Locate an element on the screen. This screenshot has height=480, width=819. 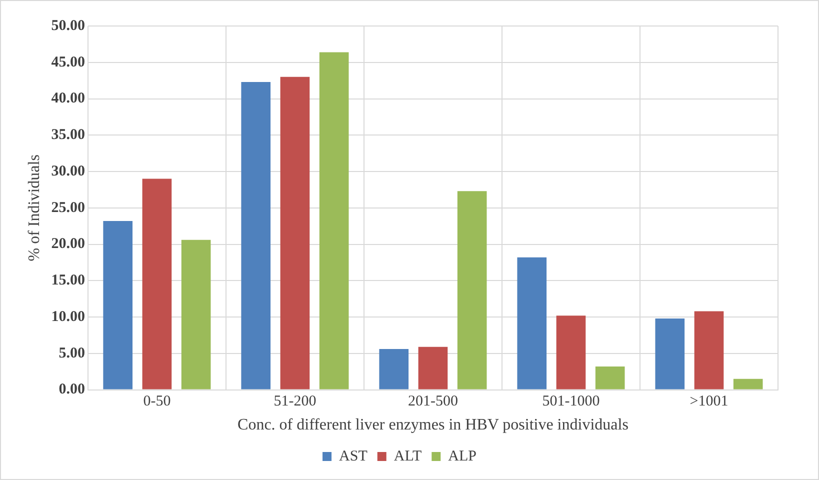
y-tick-label: 20.00 is located at coordinates (68, 244).